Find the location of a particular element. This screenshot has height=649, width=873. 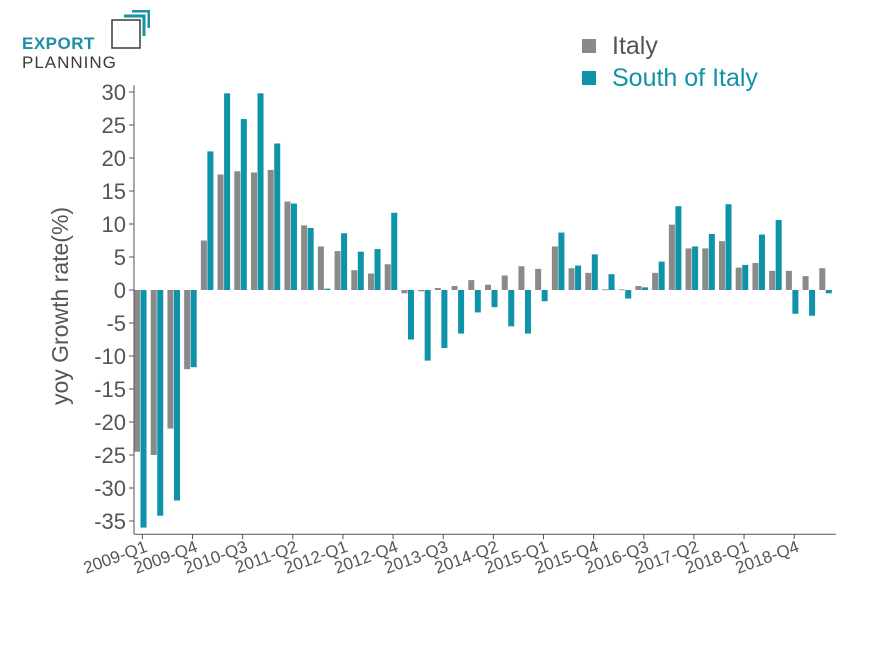

y-tick-label--30: -30 is located at coordinates (110, 488).